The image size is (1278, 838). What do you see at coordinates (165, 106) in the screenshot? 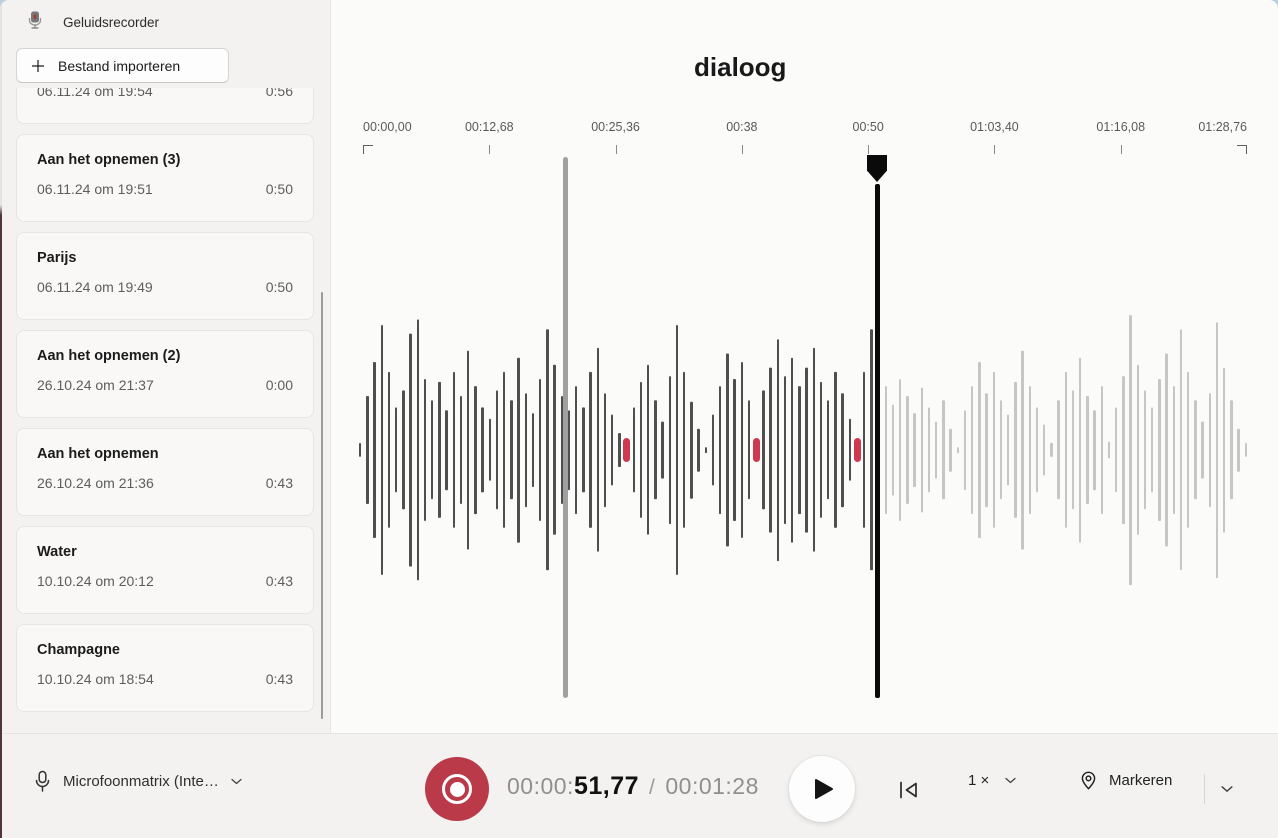
I see `recording-list-item: 06.11.24 om 19:54 0:56` at bounding box center [165, 106].